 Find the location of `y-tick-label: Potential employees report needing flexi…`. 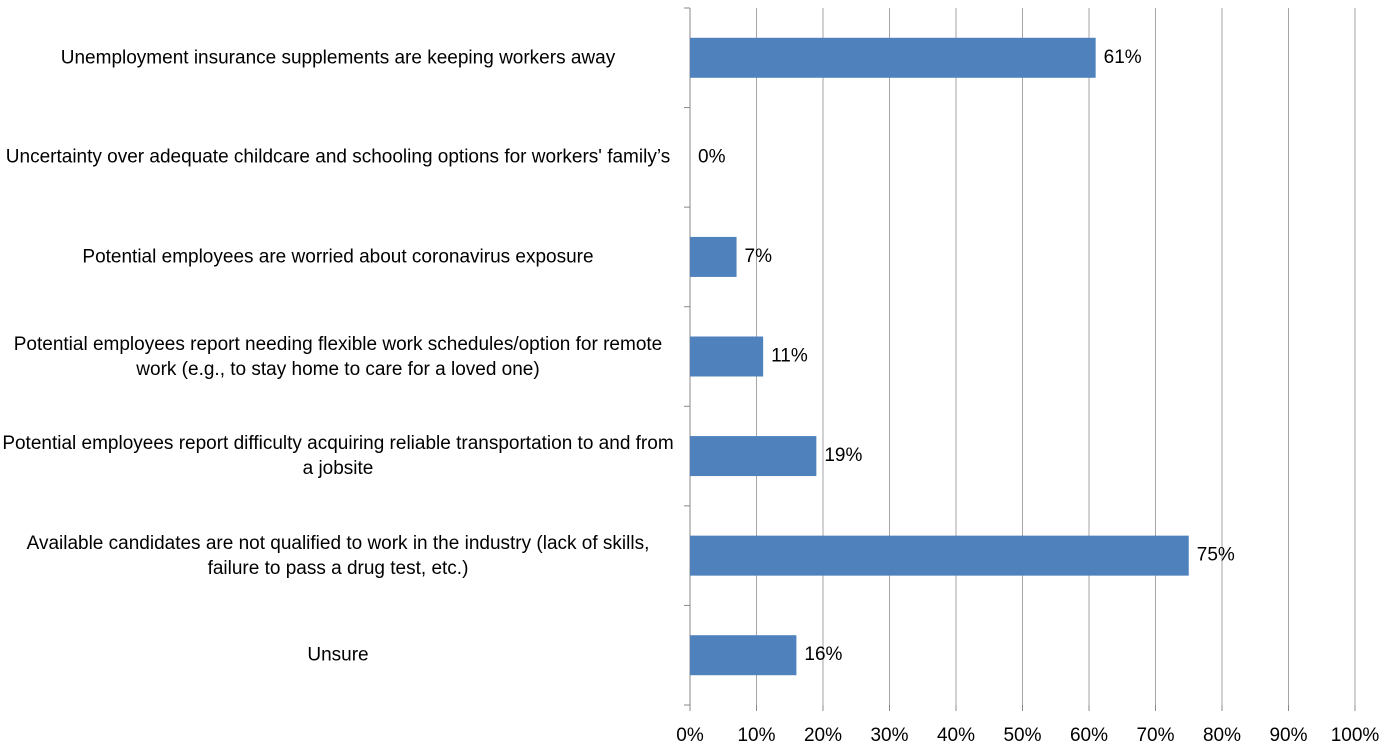

y-tick-label: Potential employees report needing flexi… is located at coordinates (338, 356).